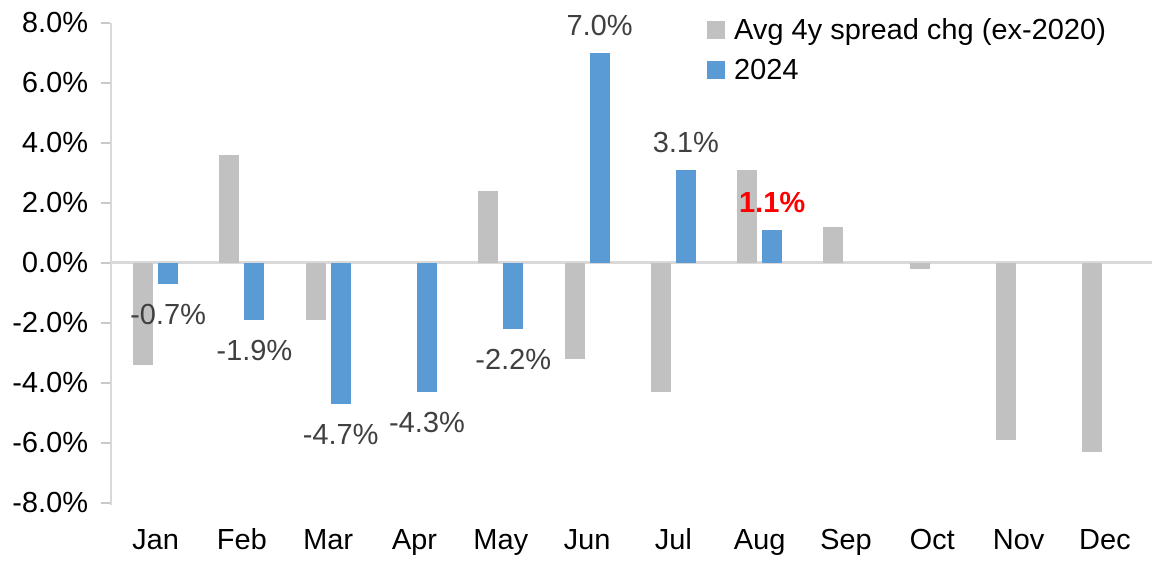 This screenshot has width=1152, height=570. I want to click on x-axis-label-jun: Jun, so click(587, 540).